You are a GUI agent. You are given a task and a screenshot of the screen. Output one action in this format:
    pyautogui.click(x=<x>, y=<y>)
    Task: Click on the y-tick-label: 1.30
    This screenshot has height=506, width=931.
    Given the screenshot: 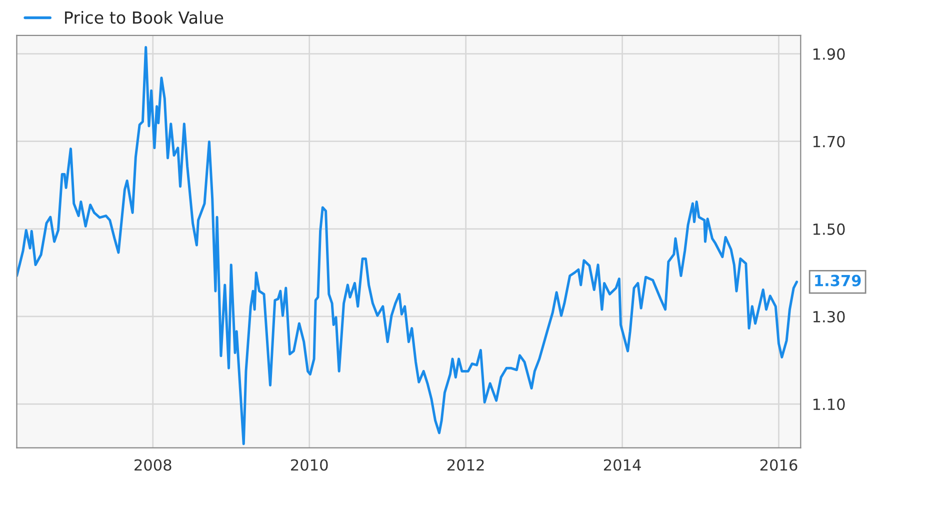 What is the action you would take?
    pyautogui.click(x=829, y=316)
    